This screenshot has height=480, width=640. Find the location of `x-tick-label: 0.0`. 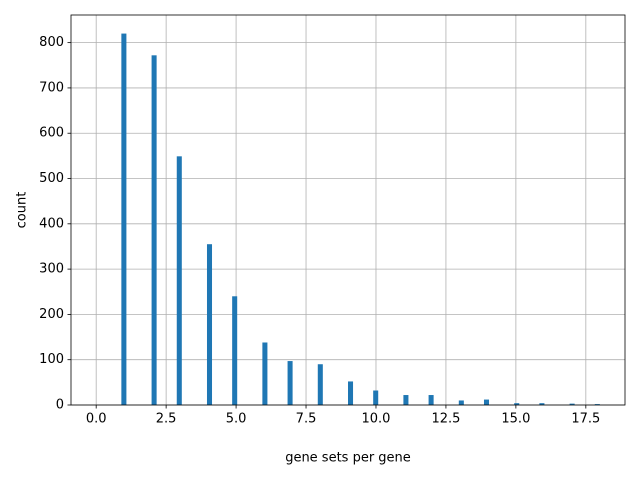

x-tick-label: 0.0 is located at coordinates (96, 419).